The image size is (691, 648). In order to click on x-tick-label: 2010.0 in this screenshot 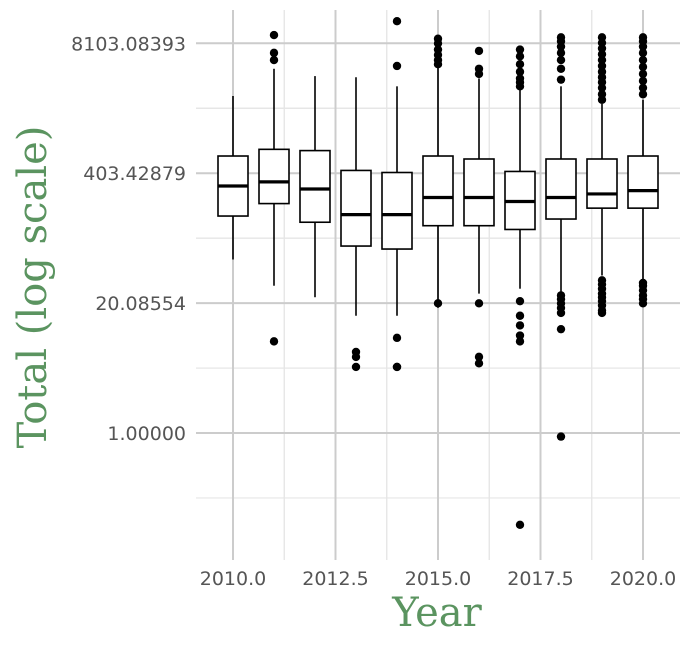, I will do `click(233, 579)`.